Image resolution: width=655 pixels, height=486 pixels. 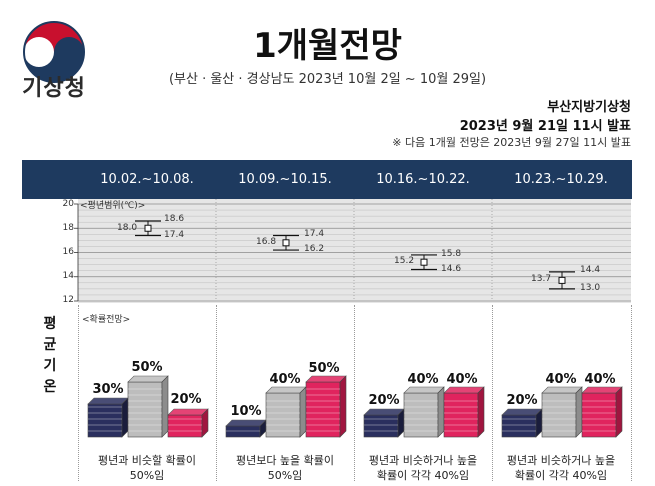 What do you see at coordinates (50, 366) in the screenshot?
I see `section-char: 기` at bounding box center [50, 366].